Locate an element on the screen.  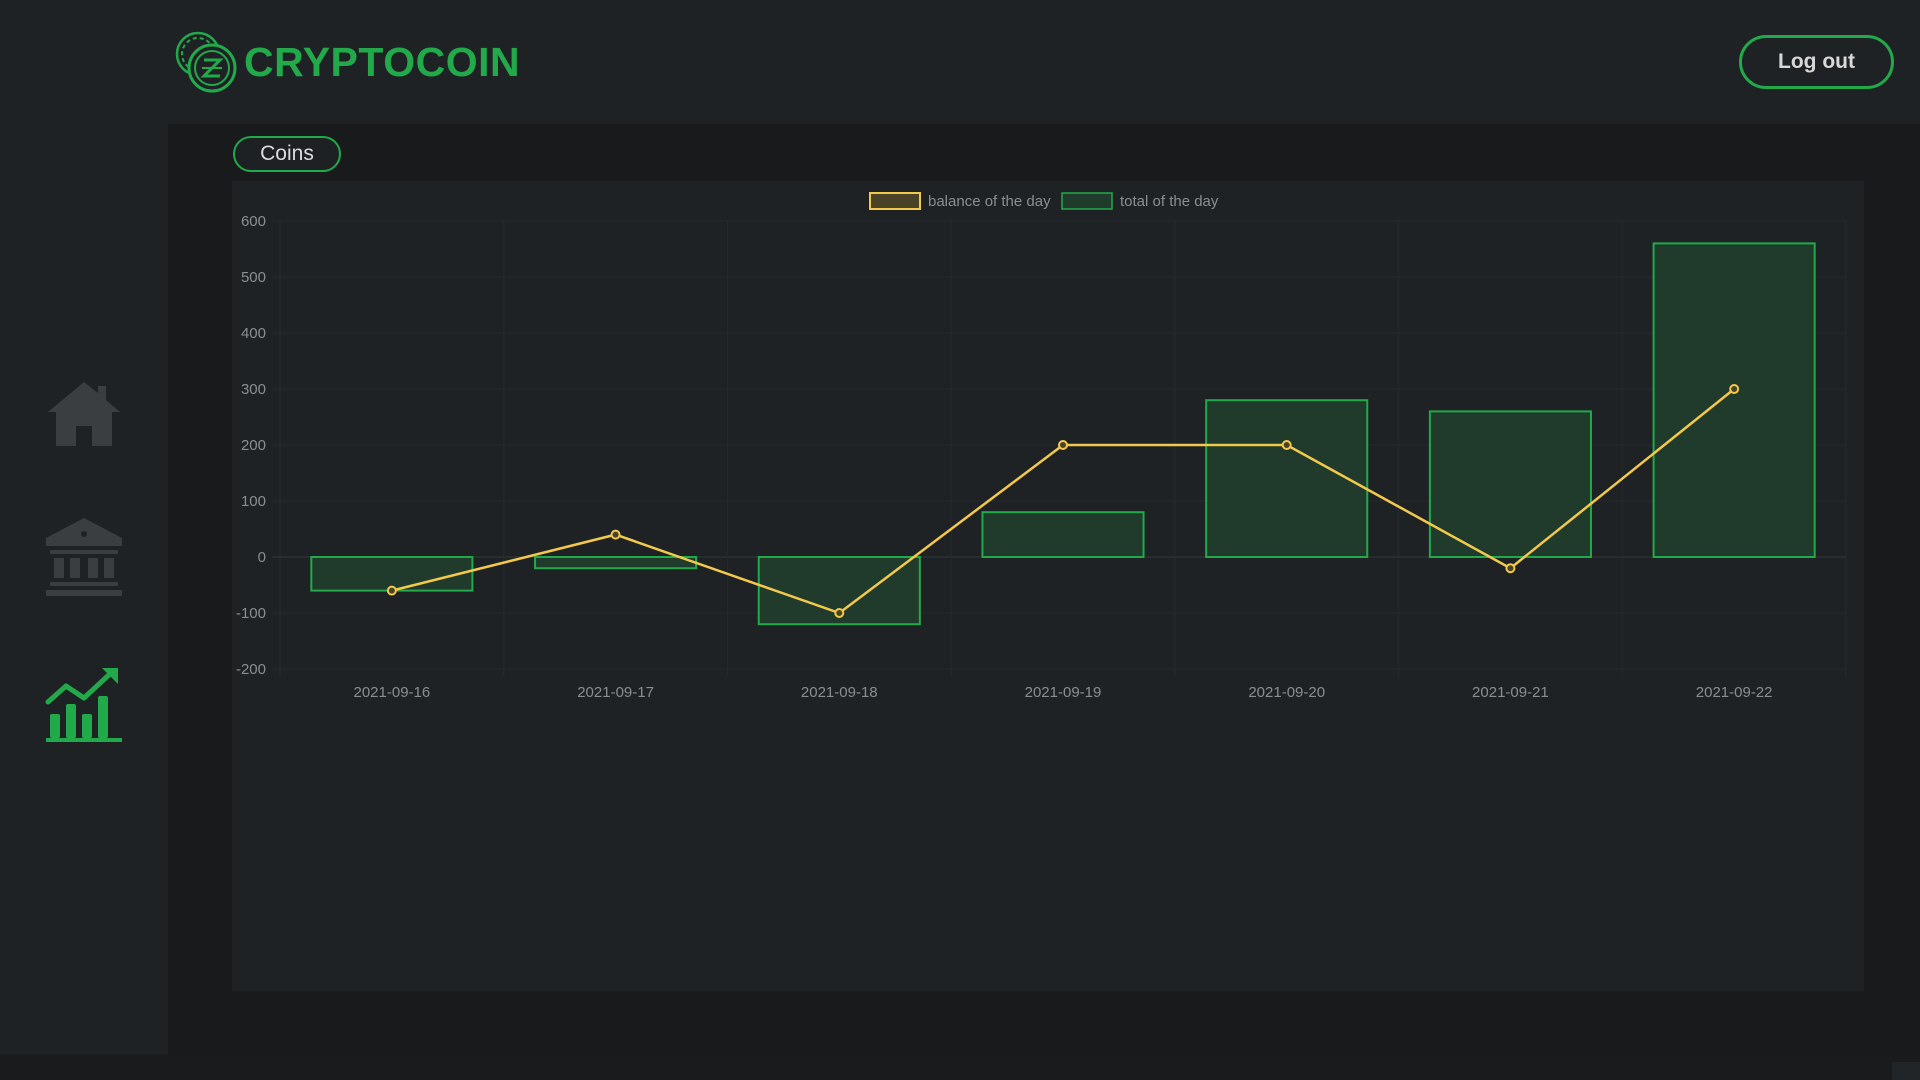
scroll-corner is located at coordinates (1906, 1071).